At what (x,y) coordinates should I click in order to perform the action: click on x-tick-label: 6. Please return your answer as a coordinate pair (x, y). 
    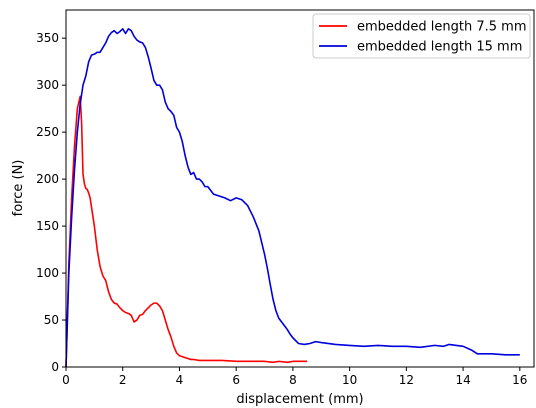
    Looking at the image, I should click on (236, 380).